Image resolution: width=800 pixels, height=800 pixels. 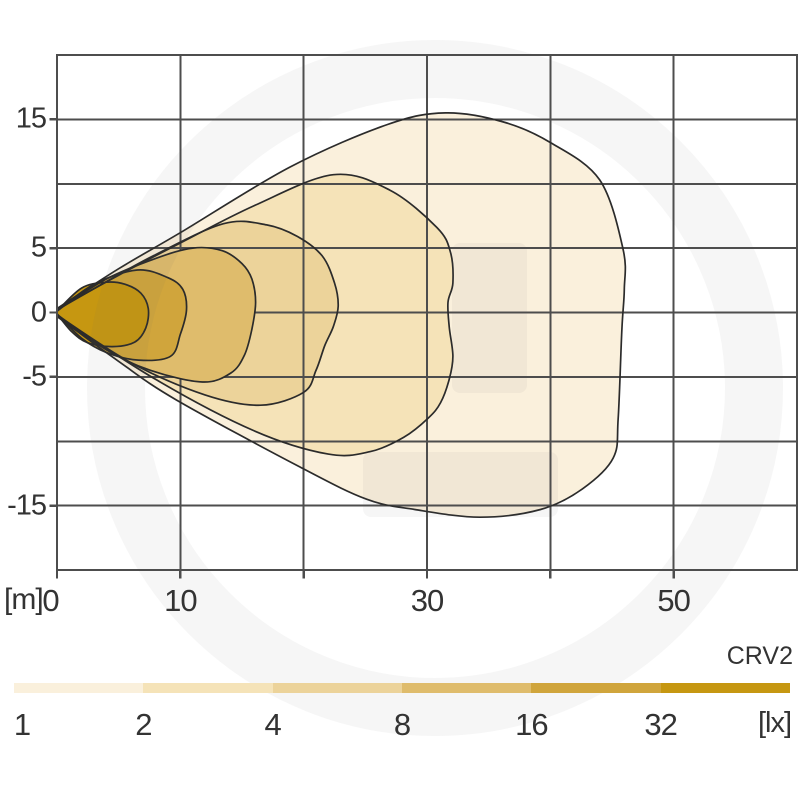 I want to click on contour-line-8lx, so click(x=156, y=314).